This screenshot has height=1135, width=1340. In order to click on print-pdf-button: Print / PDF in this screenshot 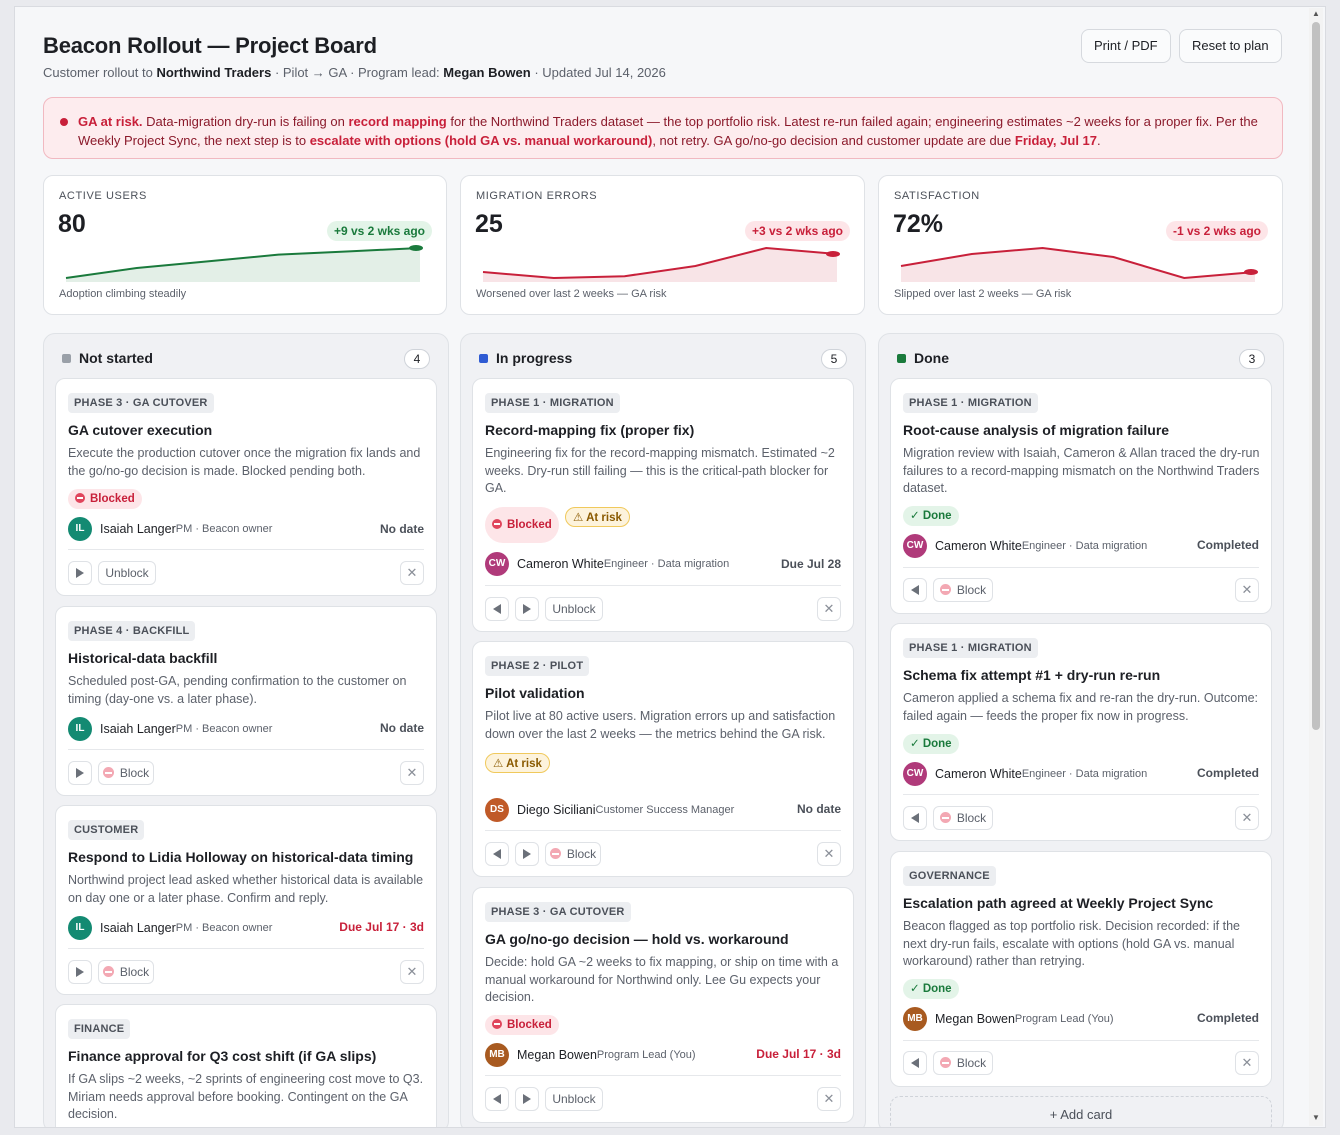, I will do `click(1126, 46)`.